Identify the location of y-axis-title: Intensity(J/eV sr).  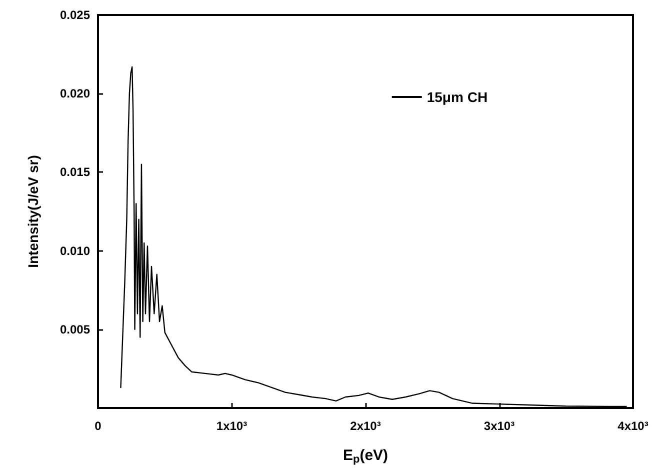
(33, 211).